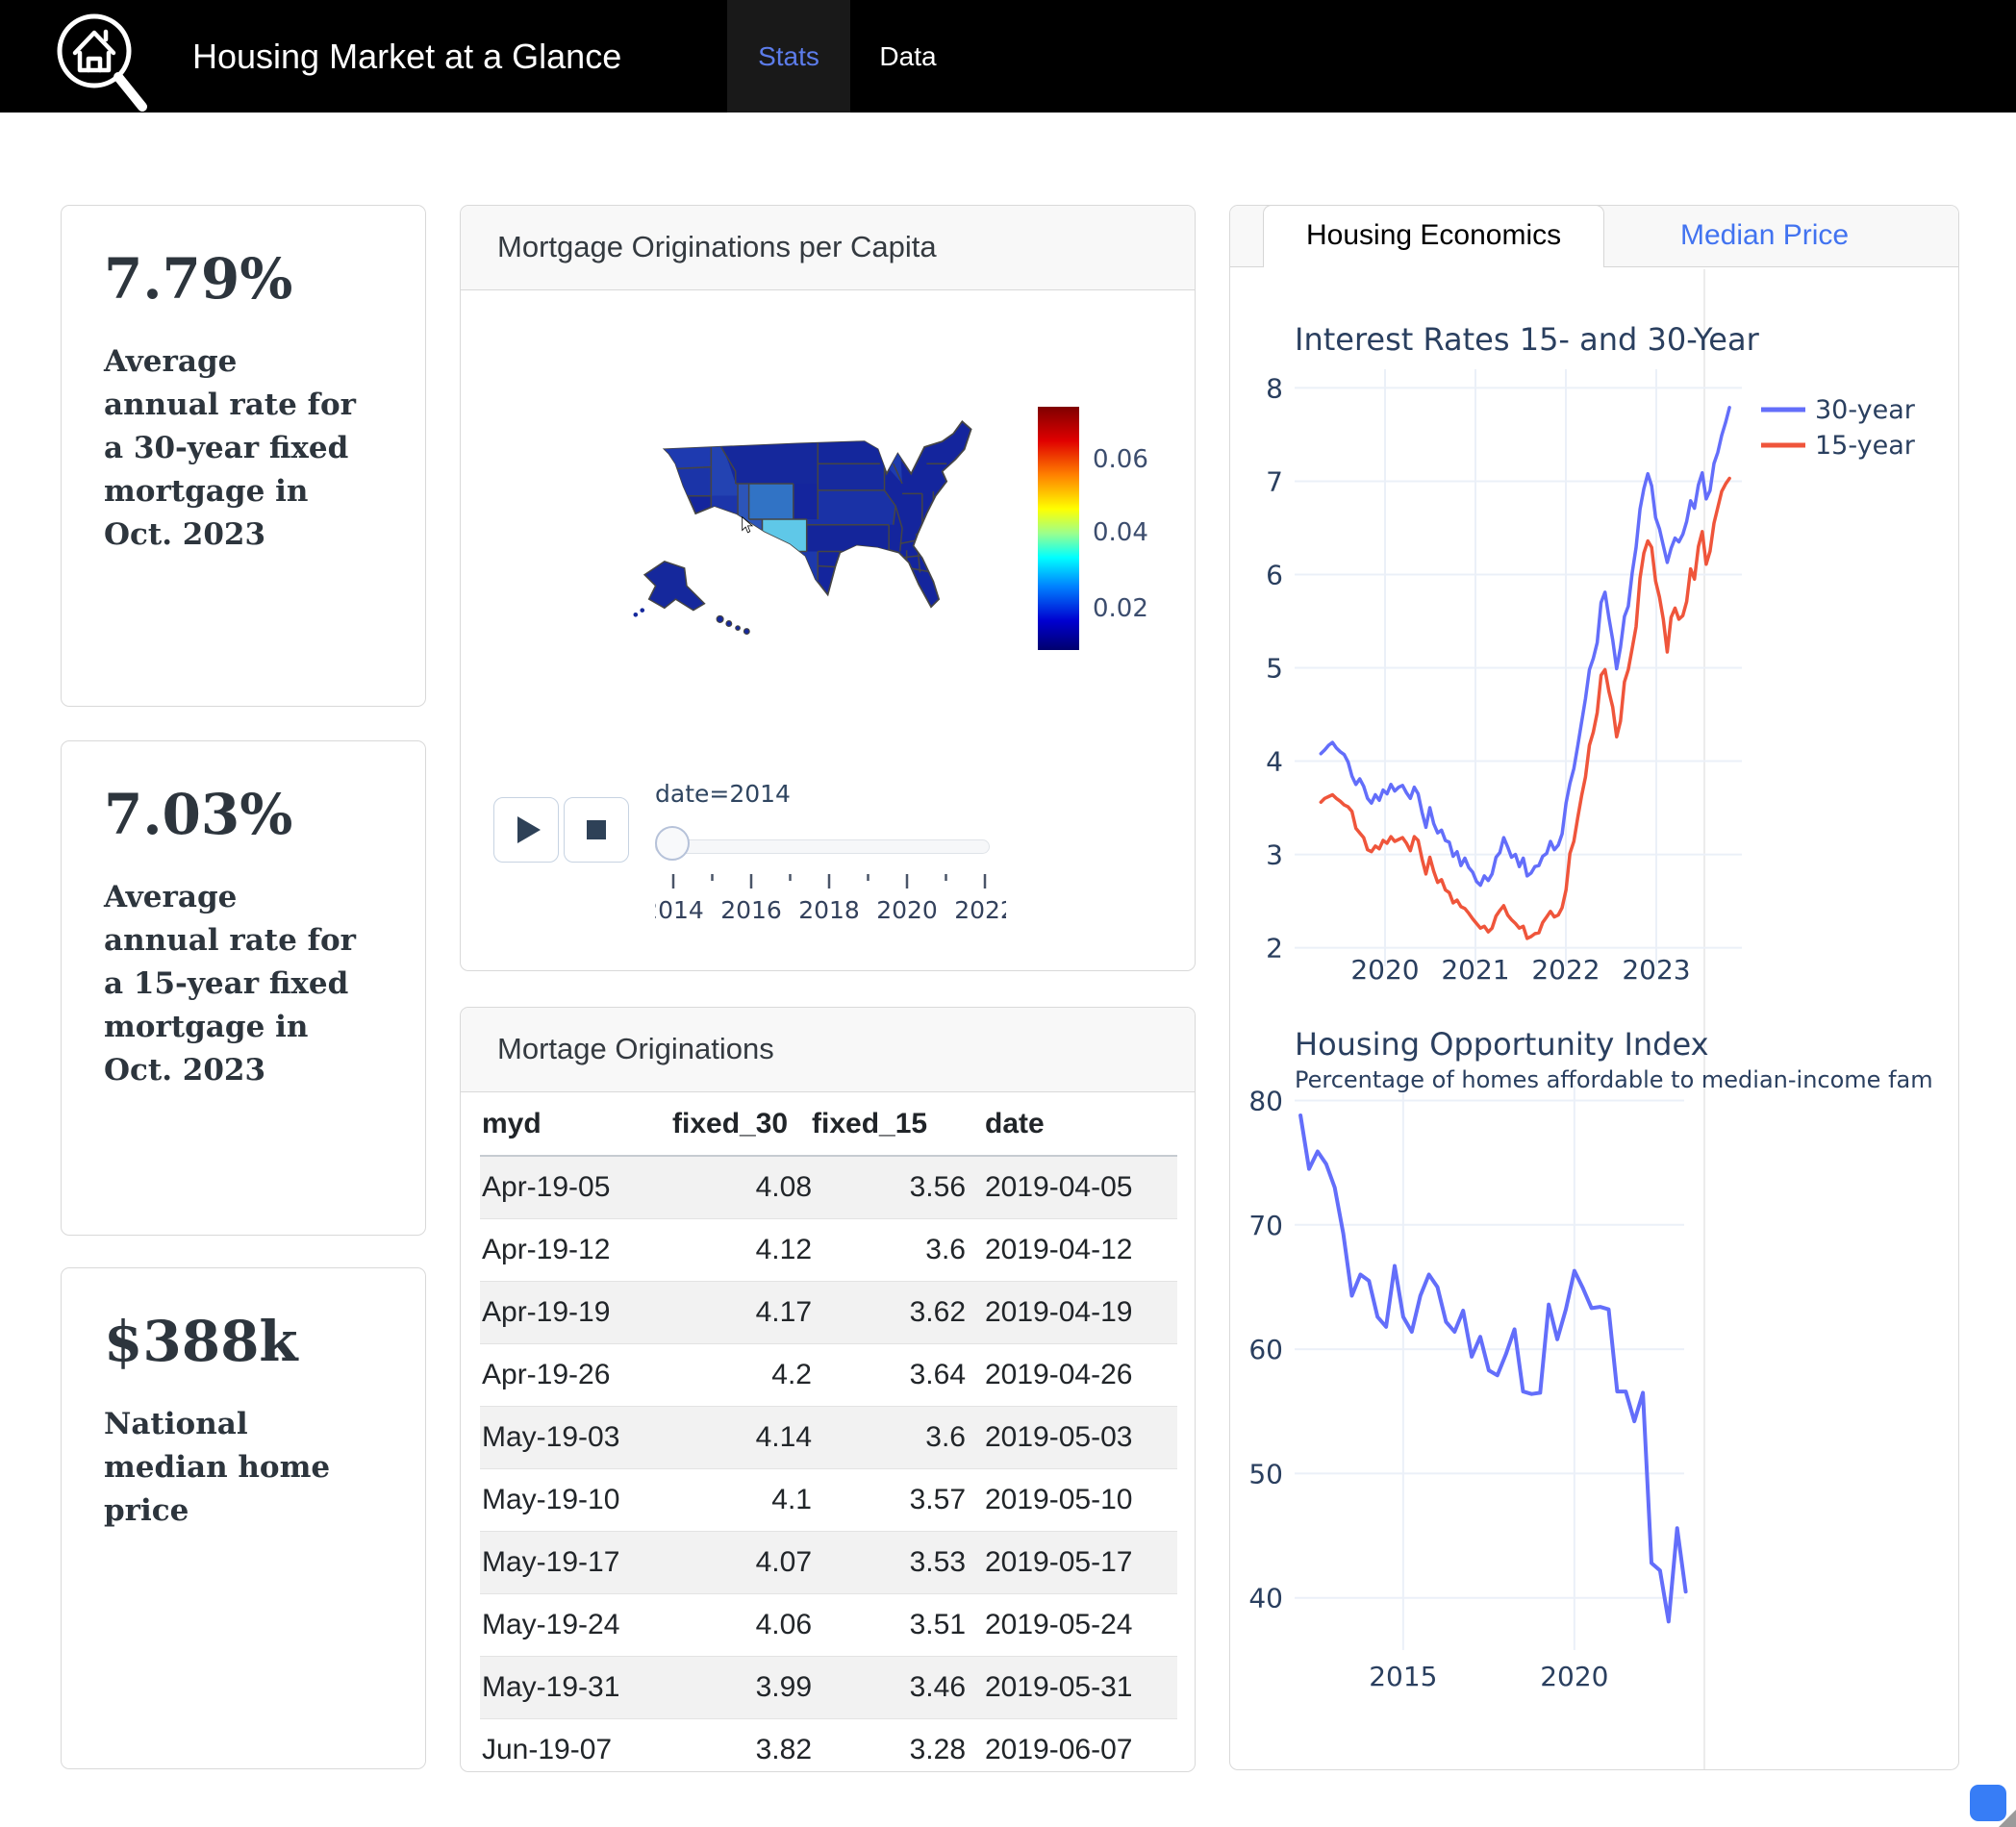 The height and width of the screenshot is (1827, 2016). I want to click on tab-median-price: Median Price, so click(1765, 235).